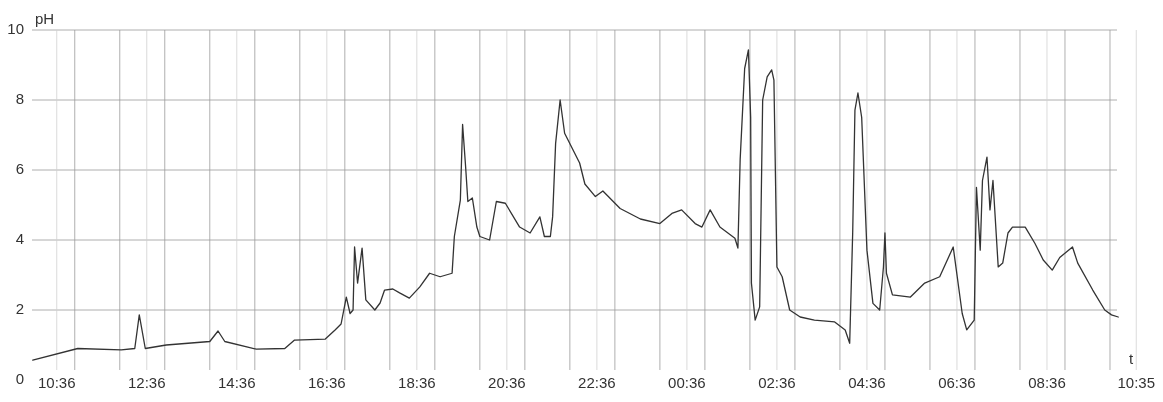 This screenshot has width=1163, height=402. Describe the element at coordinates (237, 382) in the screenshot. I see `x-tick-label: 14:36` at that location.